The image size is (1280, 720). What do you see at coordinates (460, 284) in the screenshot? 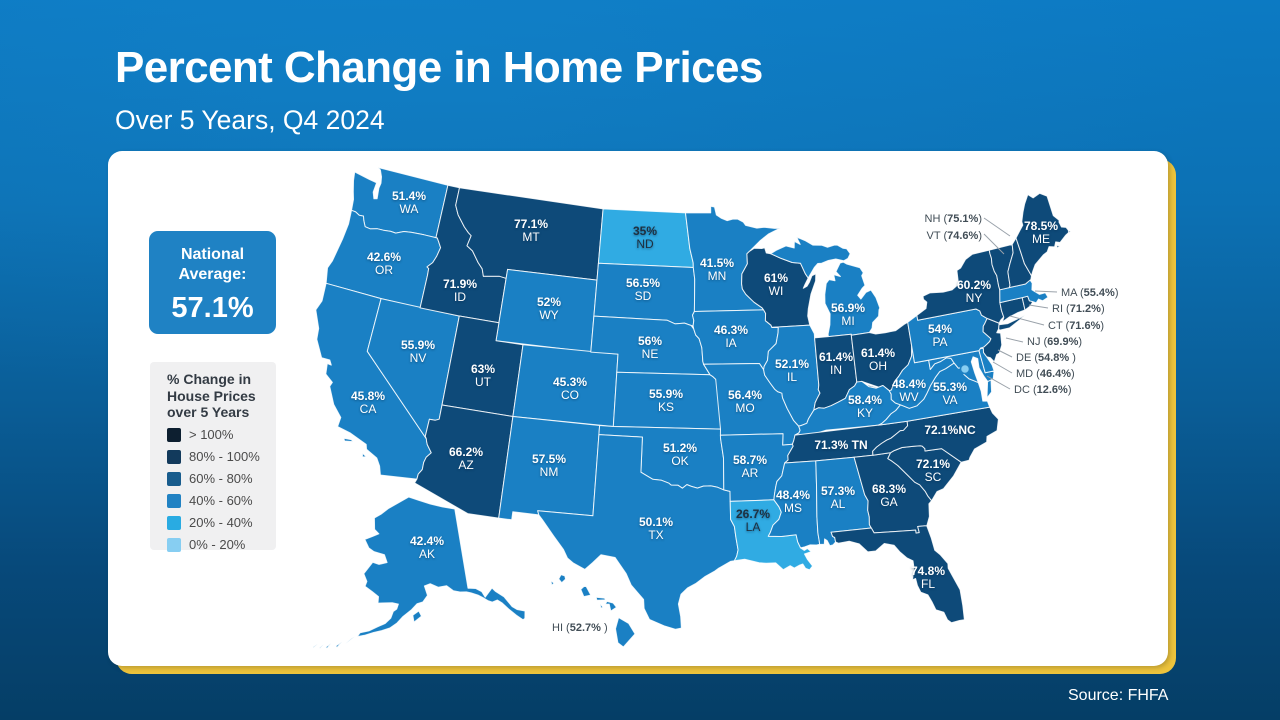
I see `svg-text: 71.9%` at bounding box center [460, 284].